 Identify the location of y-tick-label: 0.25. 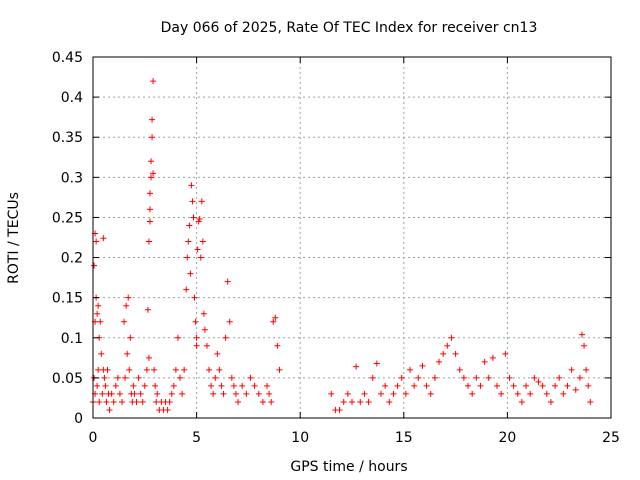
(67, 218).